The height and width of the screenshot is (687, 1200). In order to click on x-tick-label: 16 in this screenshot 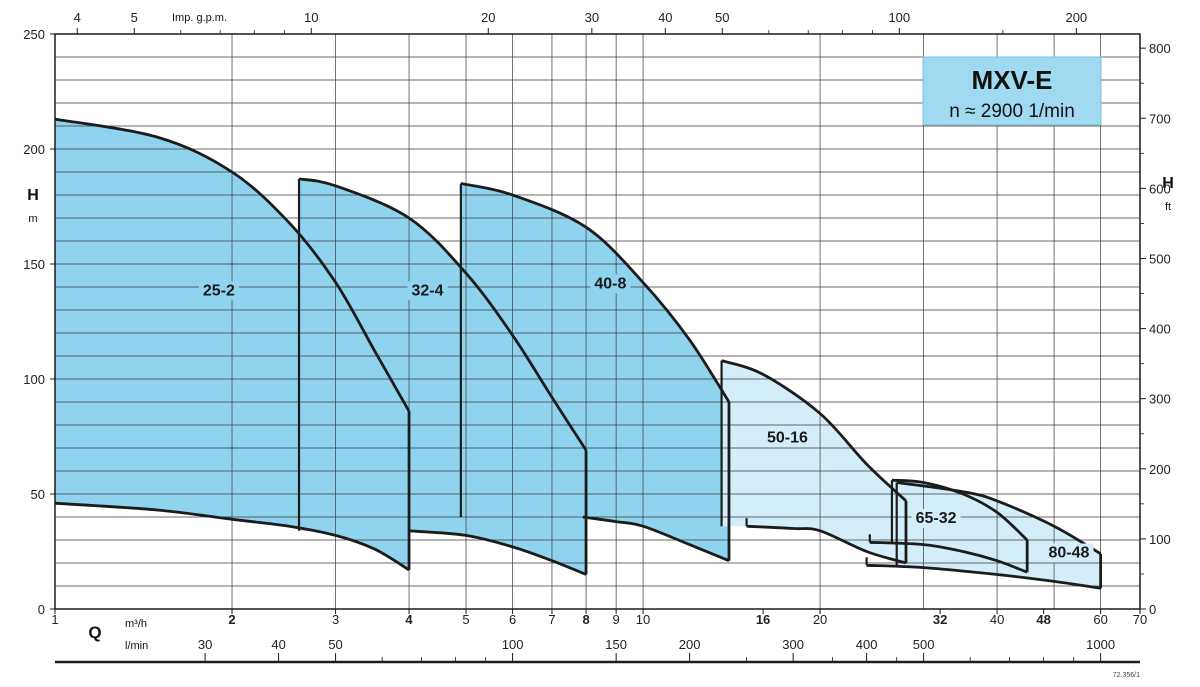, I will do `click(763, 619)`.